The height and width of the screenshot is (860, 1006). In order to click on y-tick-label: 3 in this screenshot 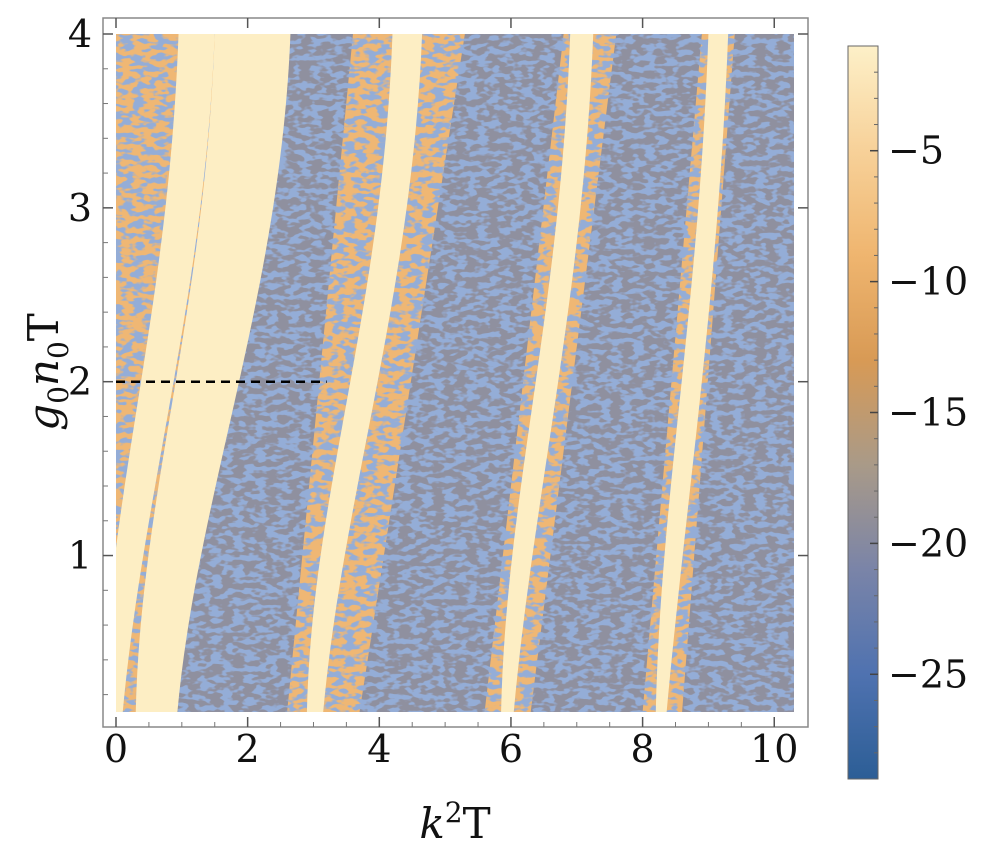, I will do `click(80, 208)`.